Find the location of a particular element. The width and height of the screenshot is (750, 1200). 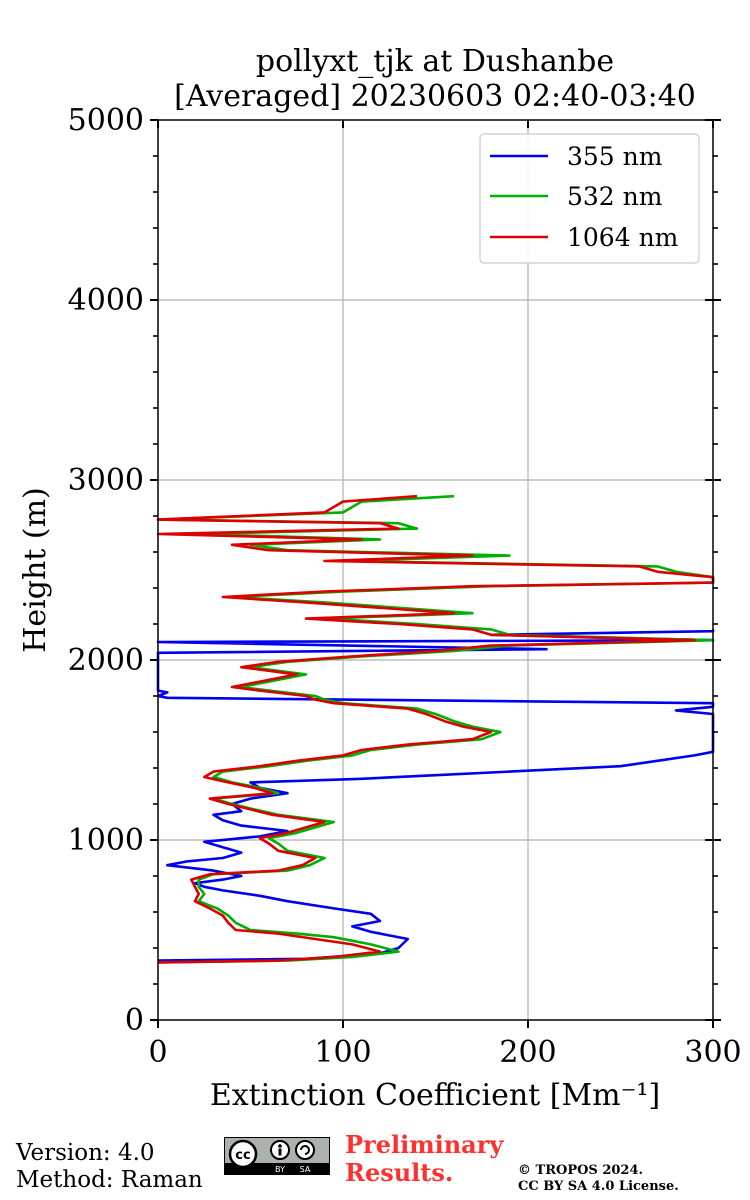

cc-by-label: BY is located at coordinates (280, 1169).